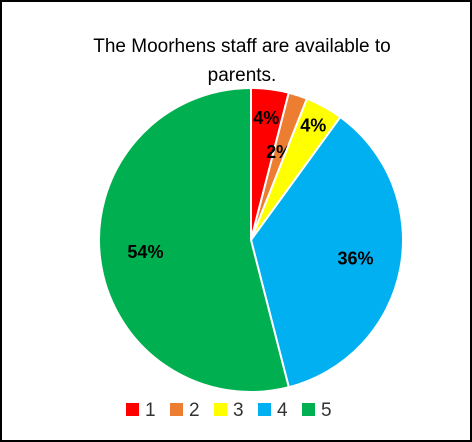 This screenshot has height=442, width=472. I want to click on legend-label: 1, so click(150, 410).